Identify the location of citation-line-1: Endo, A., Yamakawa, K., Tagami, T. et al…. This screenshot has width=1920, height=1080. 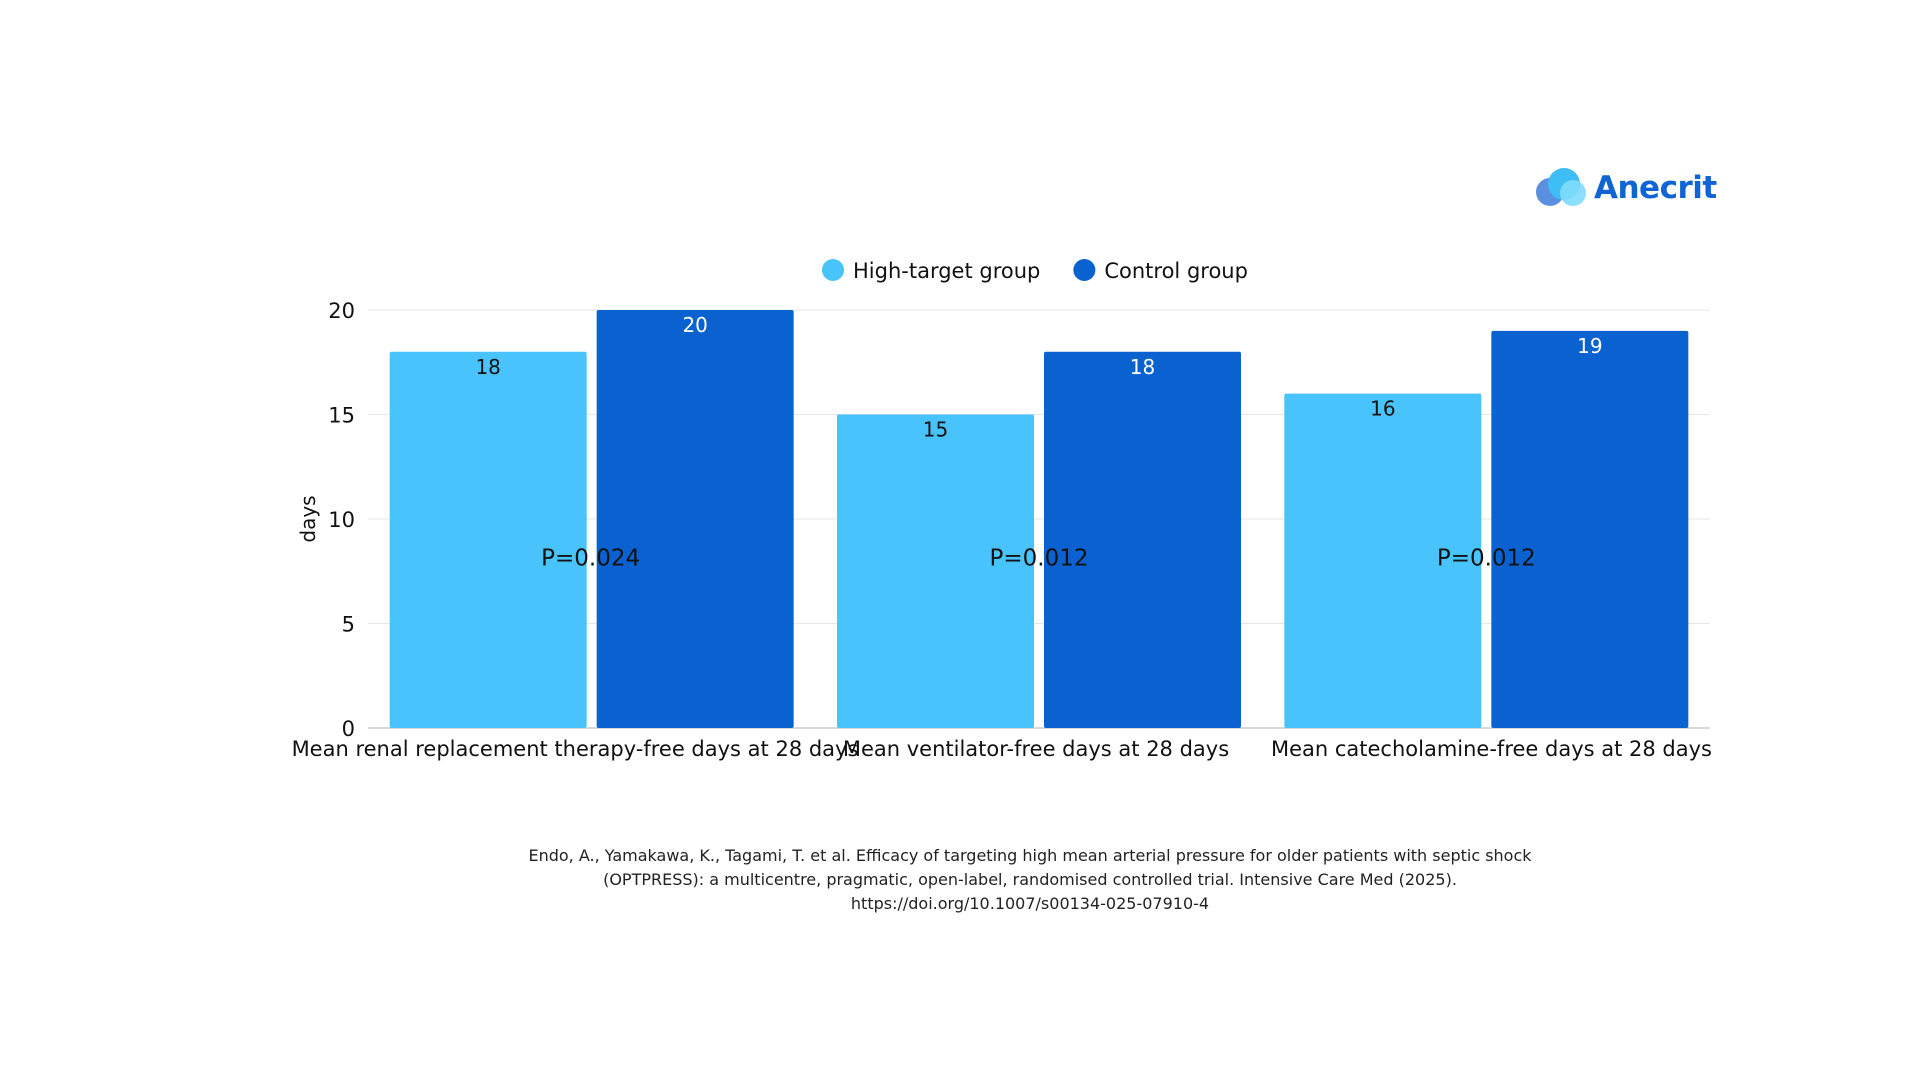
(1030, 855).